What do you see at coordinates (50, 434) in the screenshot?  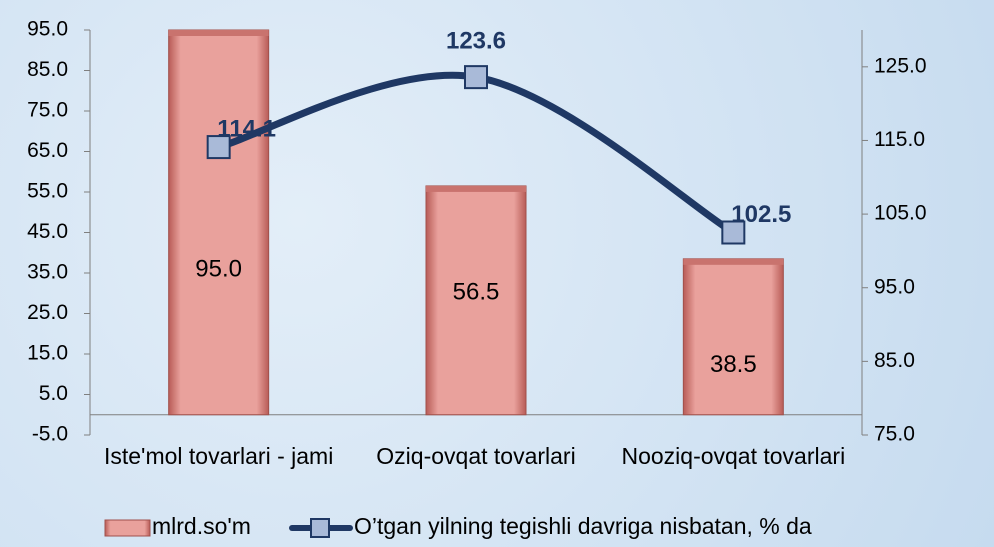 I see `y-tick-label: -5.0` at bounding box center [50, 434].